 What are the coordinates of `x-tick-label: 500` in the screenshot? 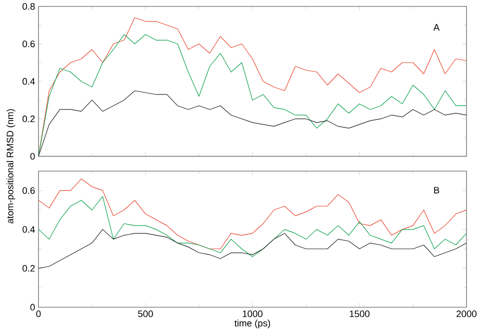 It's located at (145, 314).